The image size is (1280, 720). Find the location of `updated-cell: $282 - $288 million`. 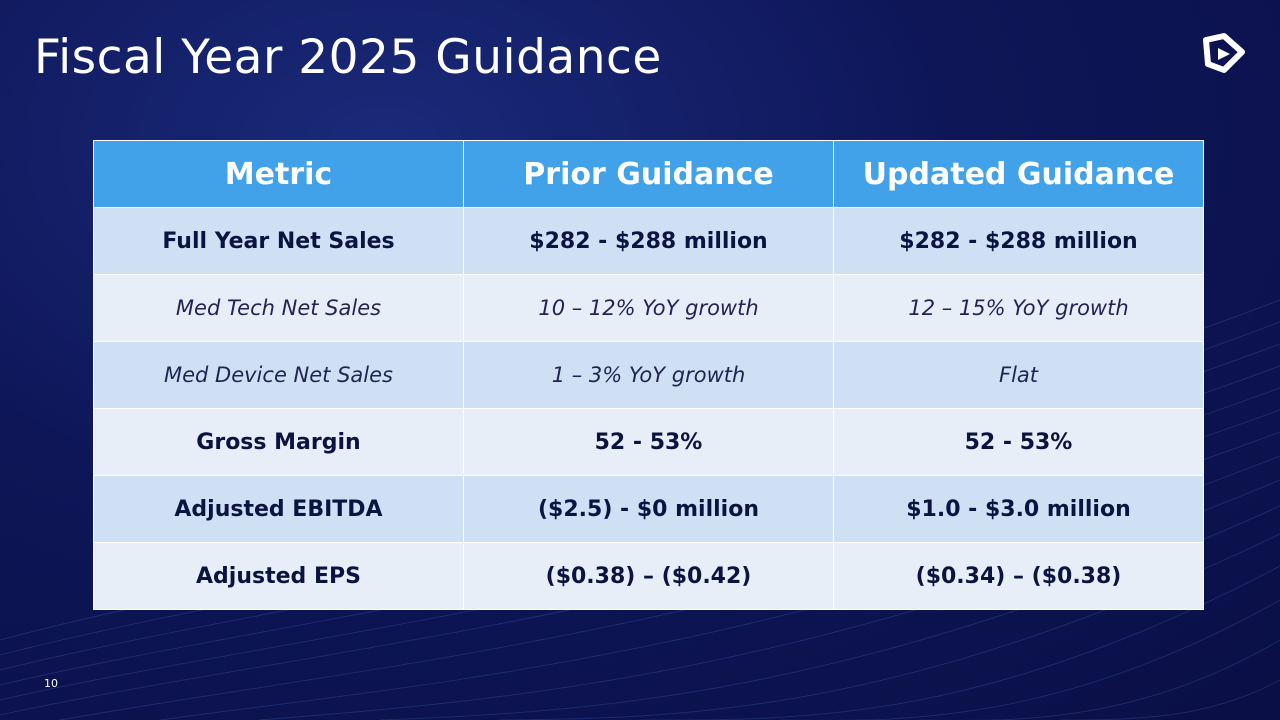

updated-cell: $282 - $288 million is located at coordinates (1018, 241).